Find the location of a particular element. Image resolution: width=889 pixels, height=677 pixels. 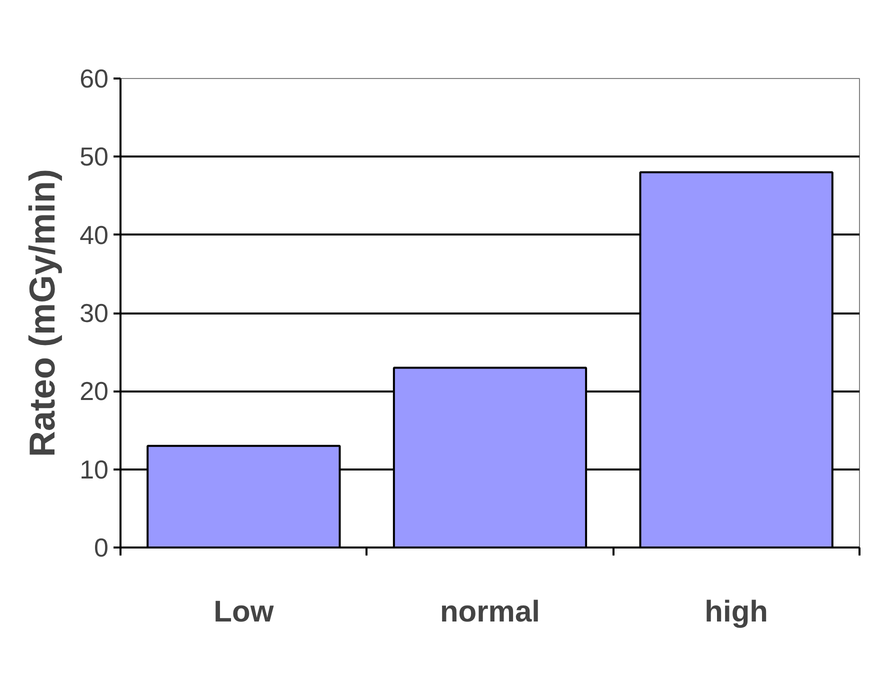

x-tick-label: Low is located at coordinates (244, 612).